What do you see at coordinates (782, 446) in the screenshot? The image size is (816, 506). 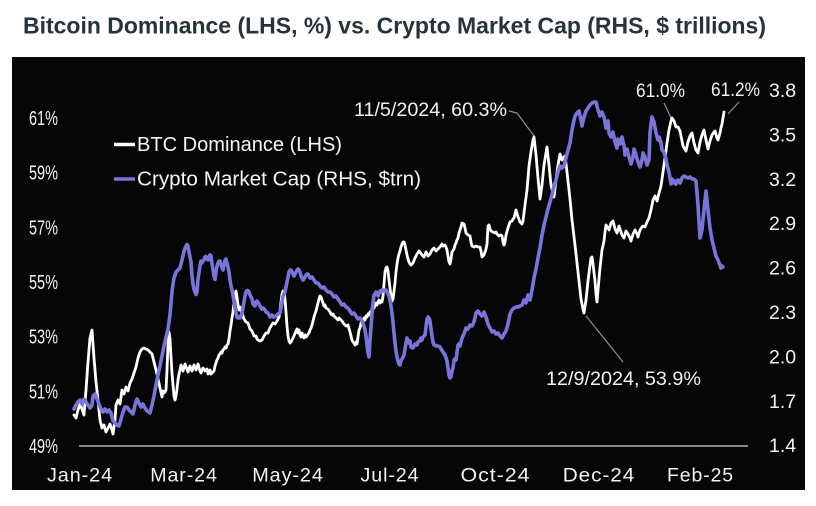 I see `svg-text: 1.4` at bounding box center [782, 446].